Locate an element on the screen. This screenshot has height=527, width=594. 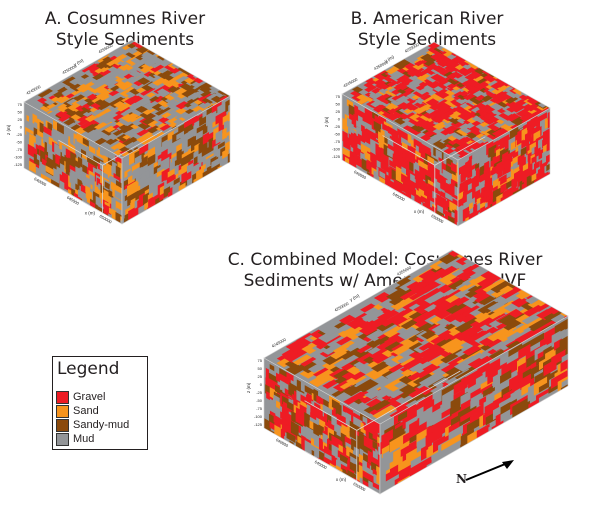
legend-label-mud: Mud is located at coordinates (84, 439).